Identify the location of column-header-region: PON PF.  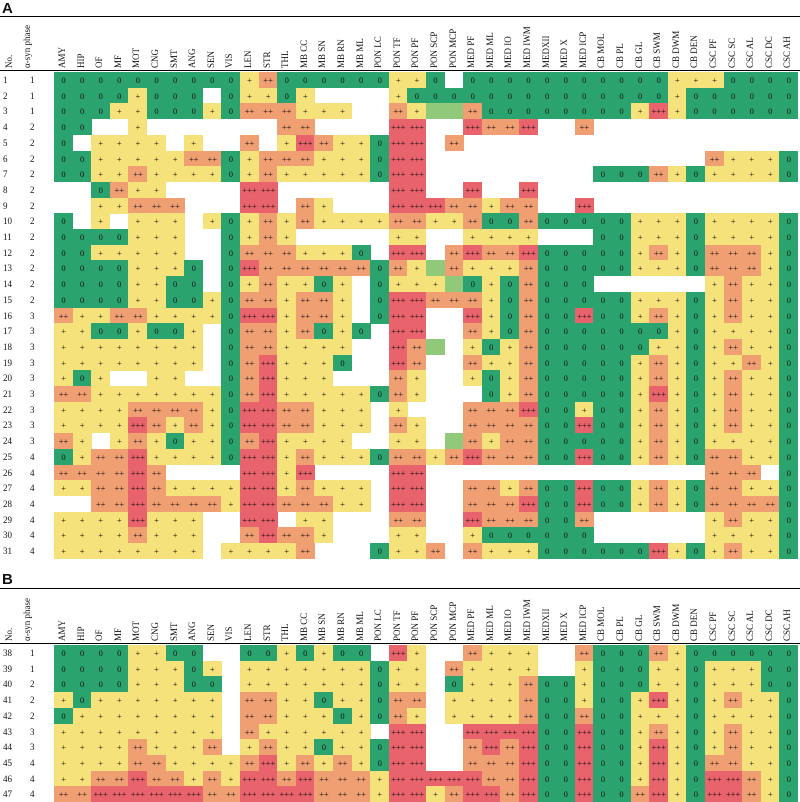
(415, 625).